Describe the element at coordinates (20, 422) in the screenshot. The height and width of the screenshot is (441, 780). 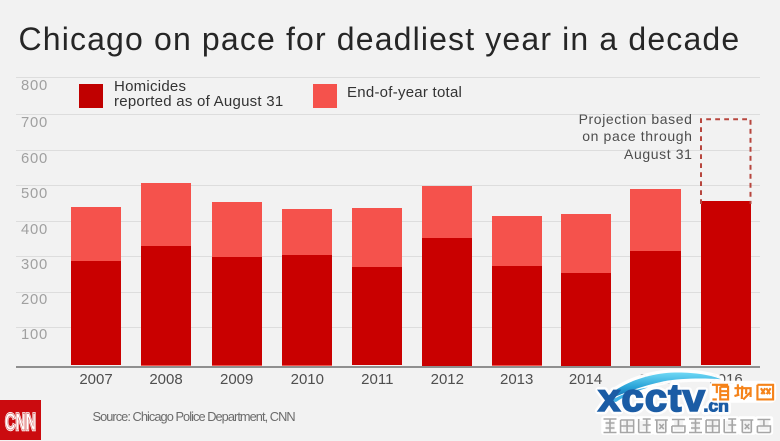
I see `svg-text: CNN` at that location.